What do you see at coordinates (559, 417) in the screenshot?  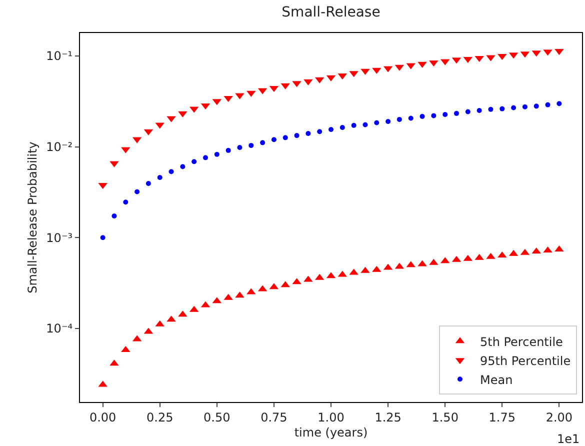 I see `x-tick-label: 2.00` at bounding box center [559, 417].